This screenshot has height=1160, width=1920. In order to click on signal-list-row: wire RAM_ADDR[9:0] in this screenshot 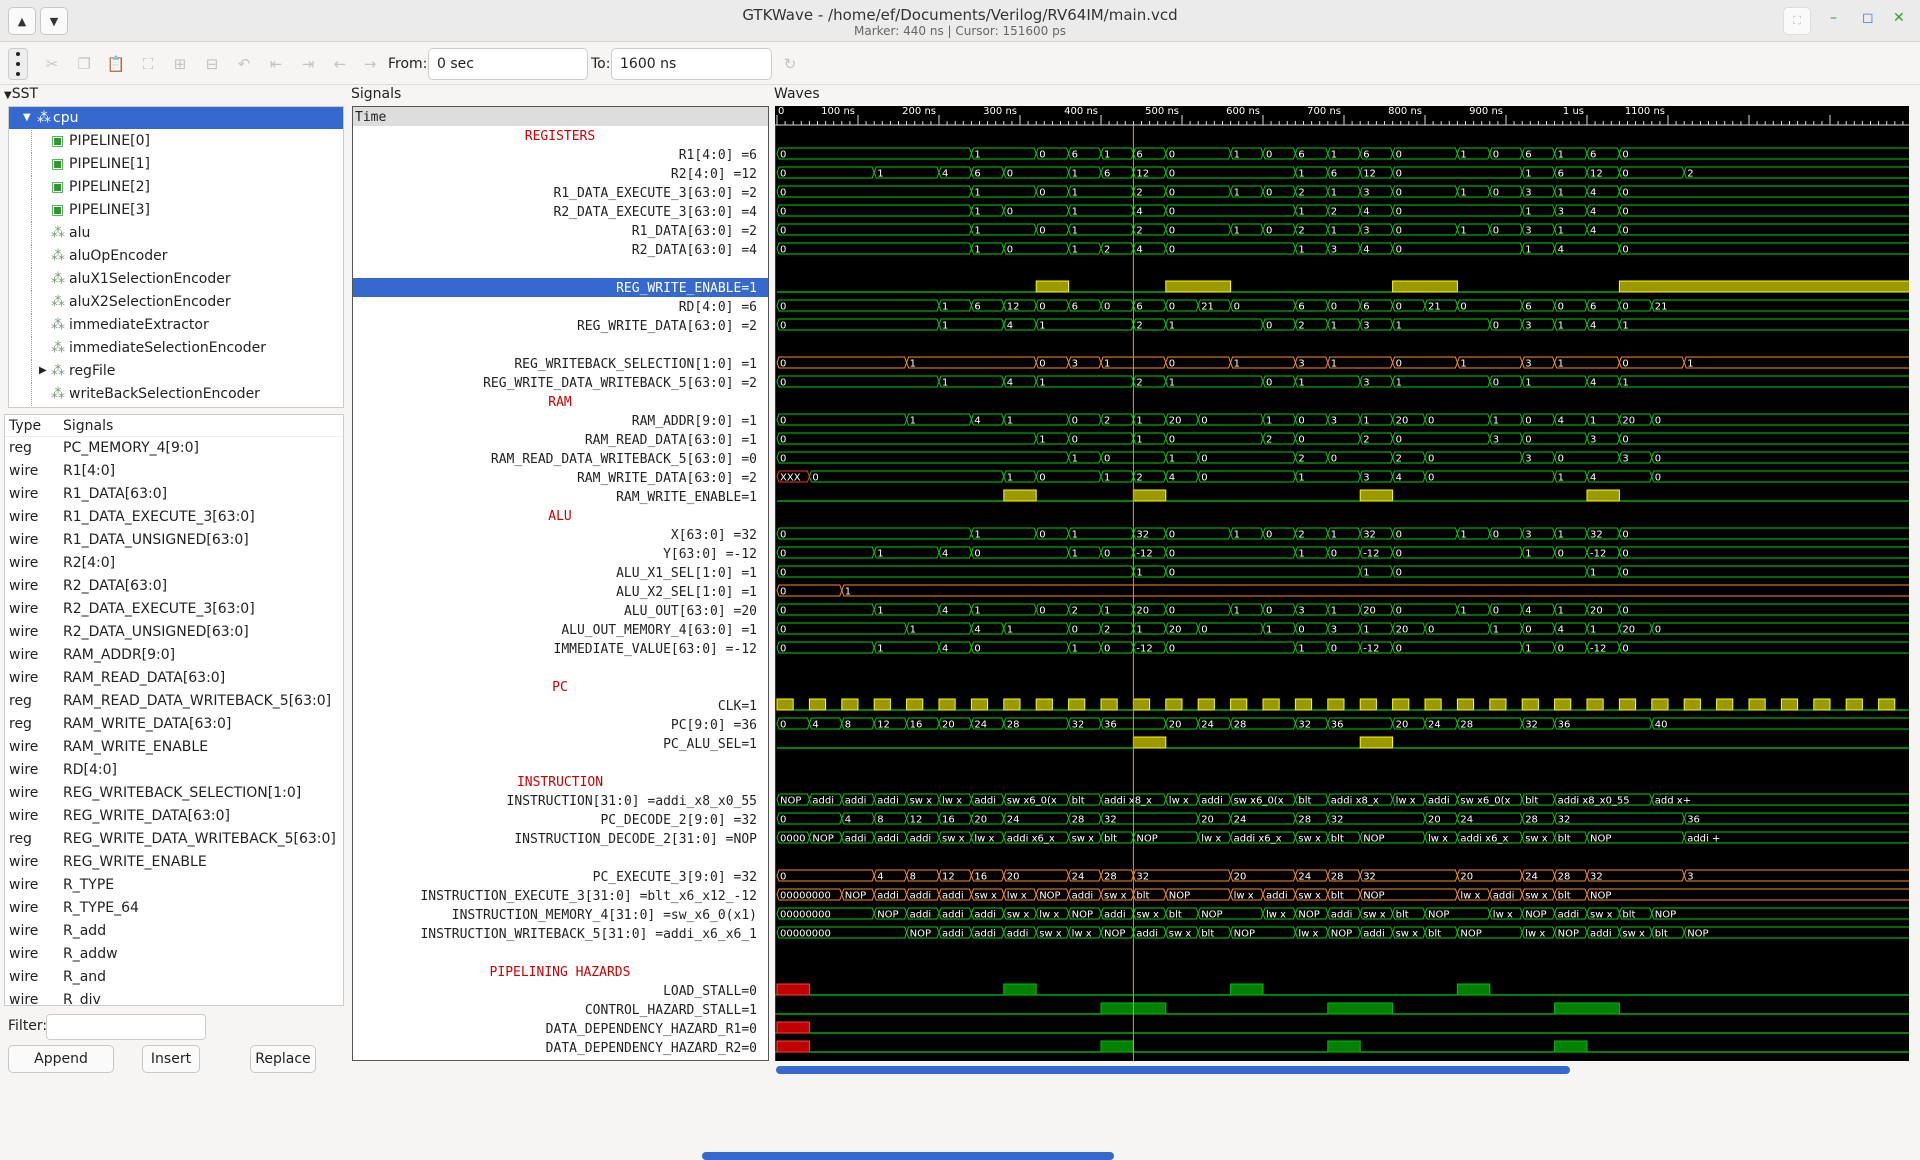, I will do `click(174, 655)`.